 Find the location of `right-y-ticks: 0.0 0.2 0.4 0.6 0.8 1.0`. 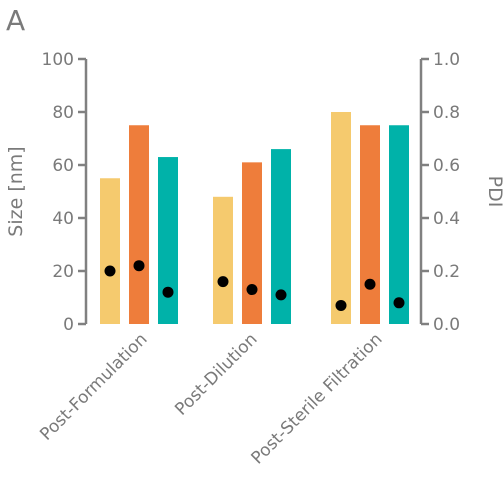

right-y-ticks: 0.0 0.2 0.4 0.6 0.8 1.0 is located at coordinates (440, 192).